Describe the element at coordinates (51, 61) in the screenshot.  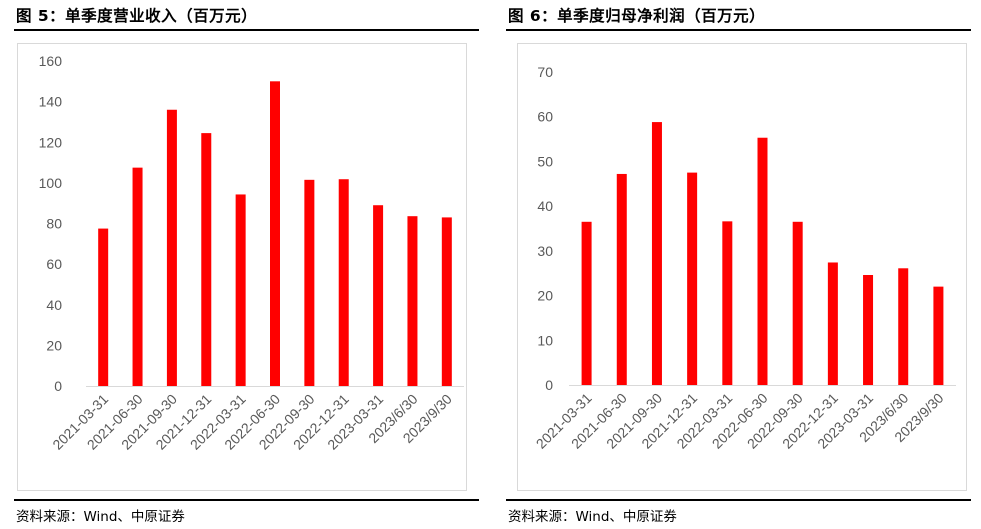
I see `y-tick-label: 160` at that location.